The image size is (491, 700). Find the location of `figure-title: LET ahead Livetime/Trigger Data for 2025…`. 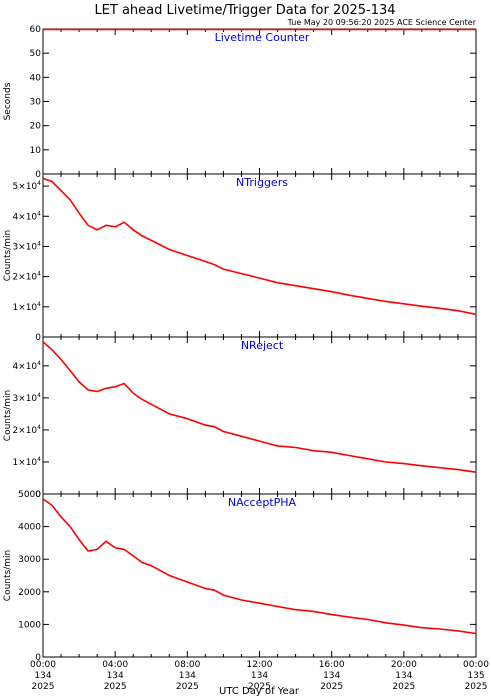

figure-title: LET ahead Livetime/Trigger Data for 2025… is located at coordinates (244, 10).